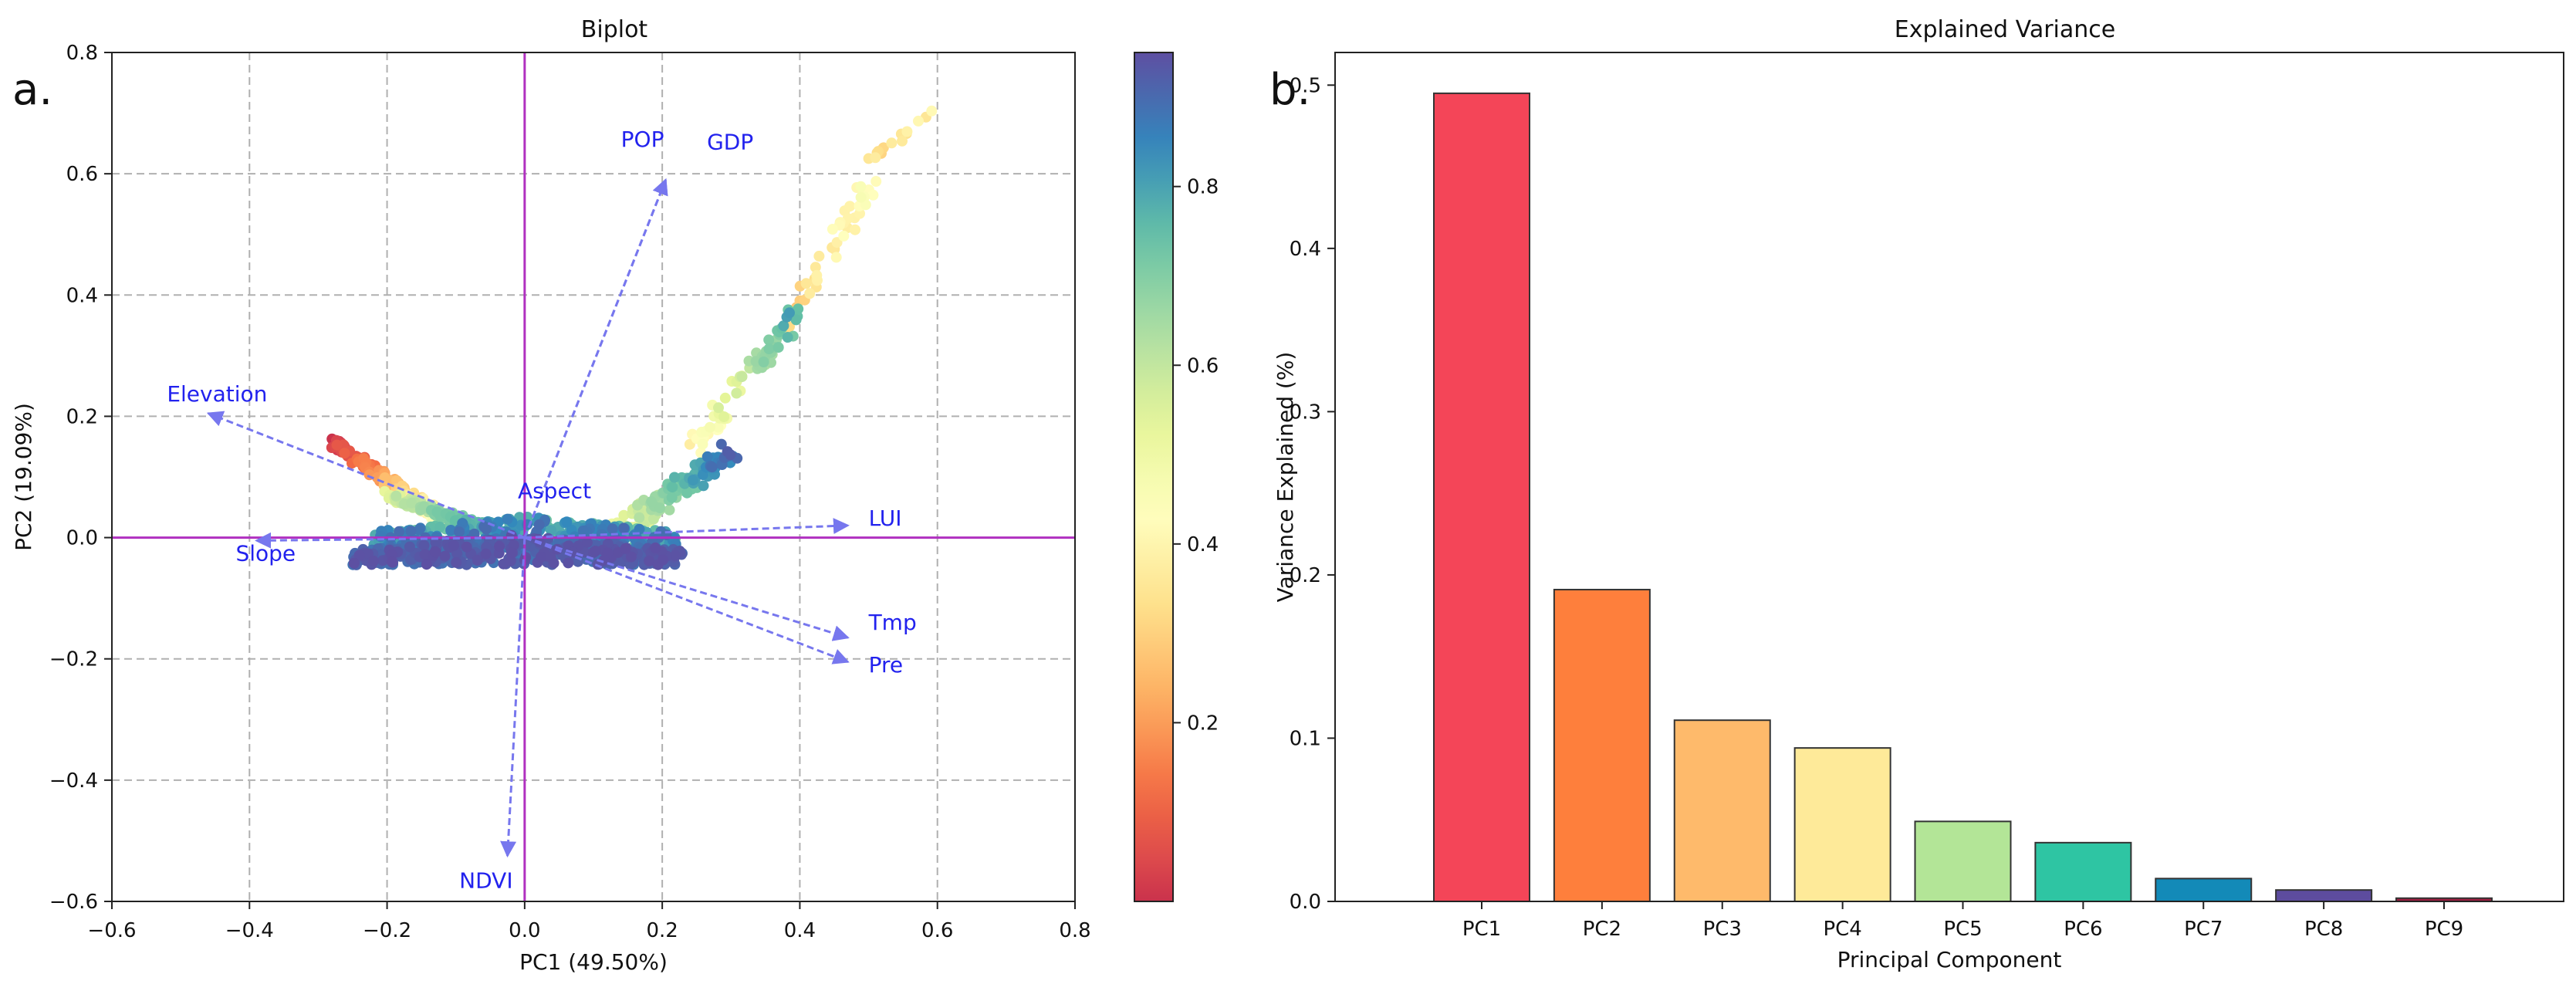  Describe the element at coordinates (366, 475) in the screenshot. I see `loading-arrow-elevation` at that location.